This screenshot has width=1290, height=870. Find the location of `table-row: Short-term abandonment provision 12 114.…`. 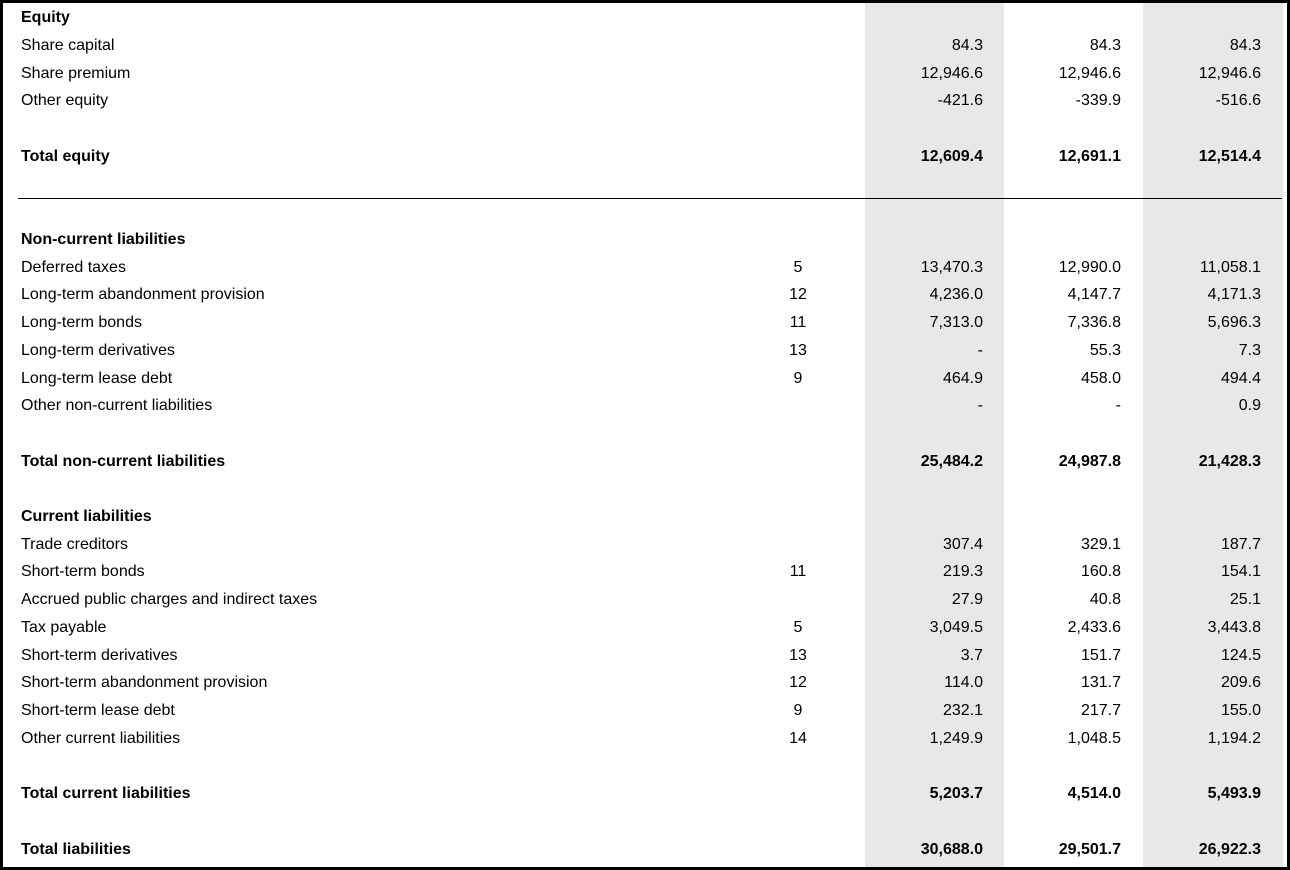

table-row: Short-term abandonment provision 12 114.… is located at coordinates (645, 683).